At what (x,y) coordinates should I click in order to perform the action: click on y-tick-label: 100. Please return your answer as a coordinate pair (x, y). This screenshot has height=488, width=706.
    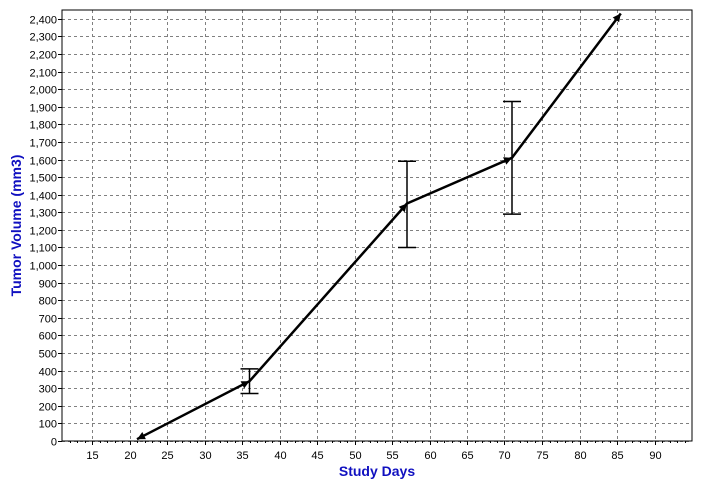
    Looking at the image, I should click on (48, 425).